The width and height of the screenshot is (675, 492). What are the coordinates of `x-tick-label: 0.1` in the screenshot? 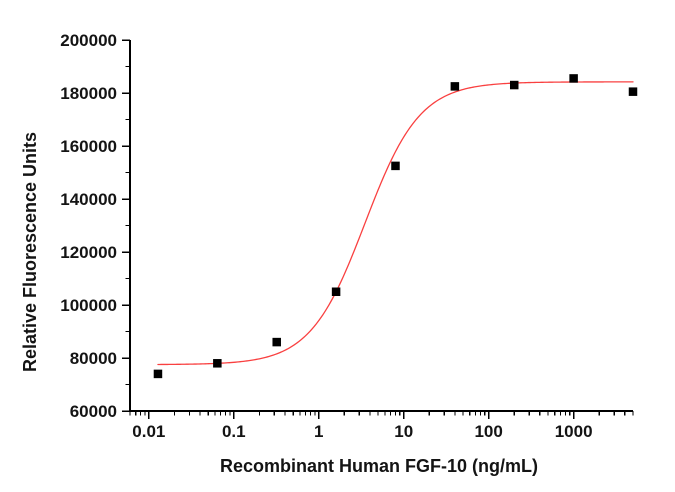 It's located at (234, 431).